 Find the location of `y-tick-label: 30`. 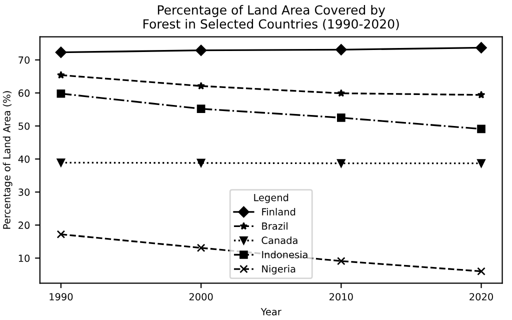

y-tick-label: 30 is located at coordinates (24, 192).